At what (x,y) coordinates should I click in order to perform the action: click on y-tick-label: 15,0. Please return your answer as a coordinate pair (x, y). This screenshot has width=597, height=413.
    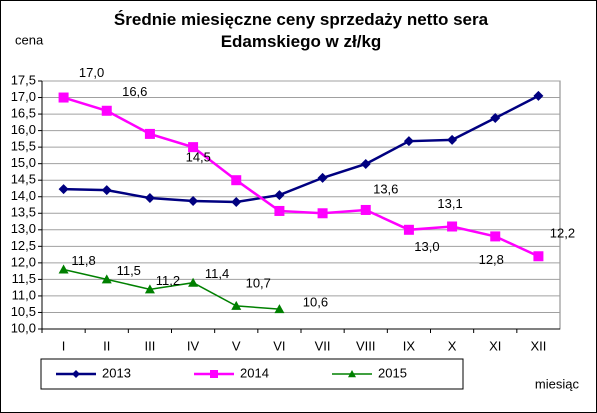
    Looking at the image, I should click on (23, 162).